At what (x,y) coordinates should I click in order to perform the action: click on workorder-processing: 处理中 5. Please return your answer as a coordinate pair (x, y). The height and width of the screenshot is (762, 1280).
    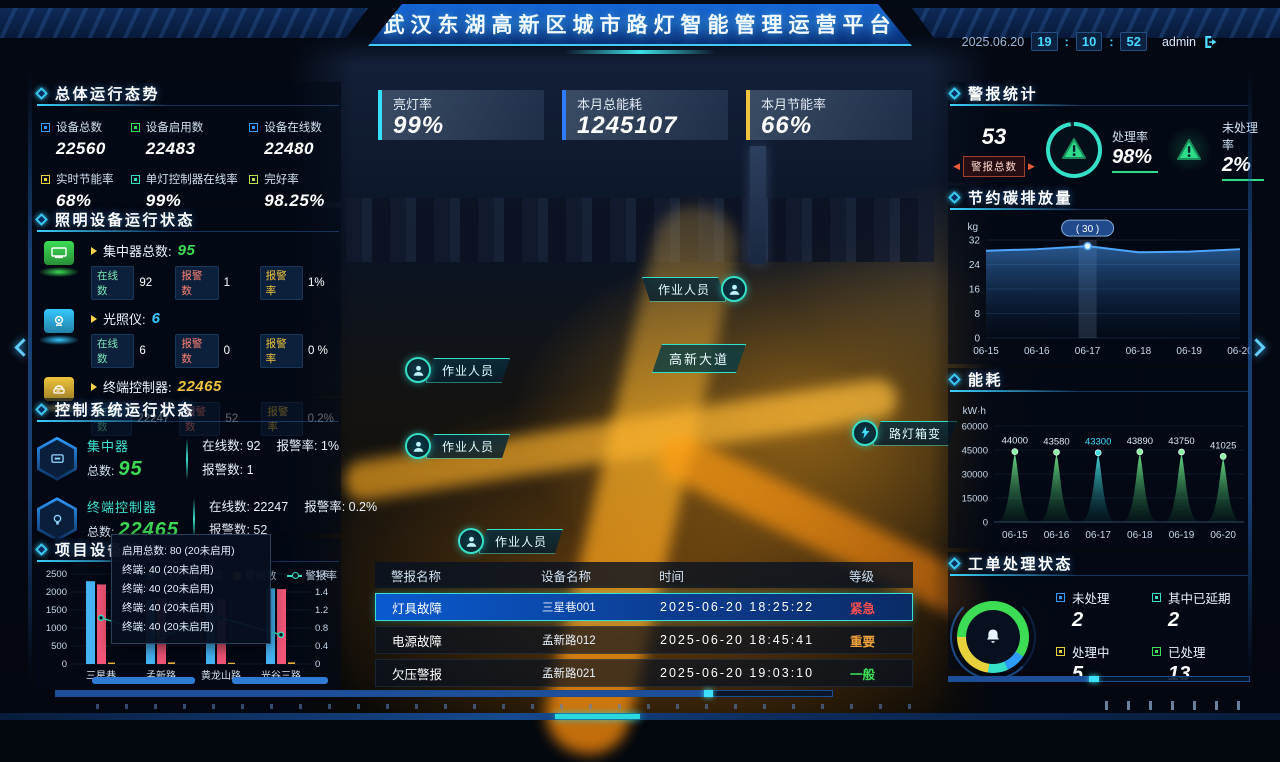
    Looking at the image, I should click on (1104, 664).